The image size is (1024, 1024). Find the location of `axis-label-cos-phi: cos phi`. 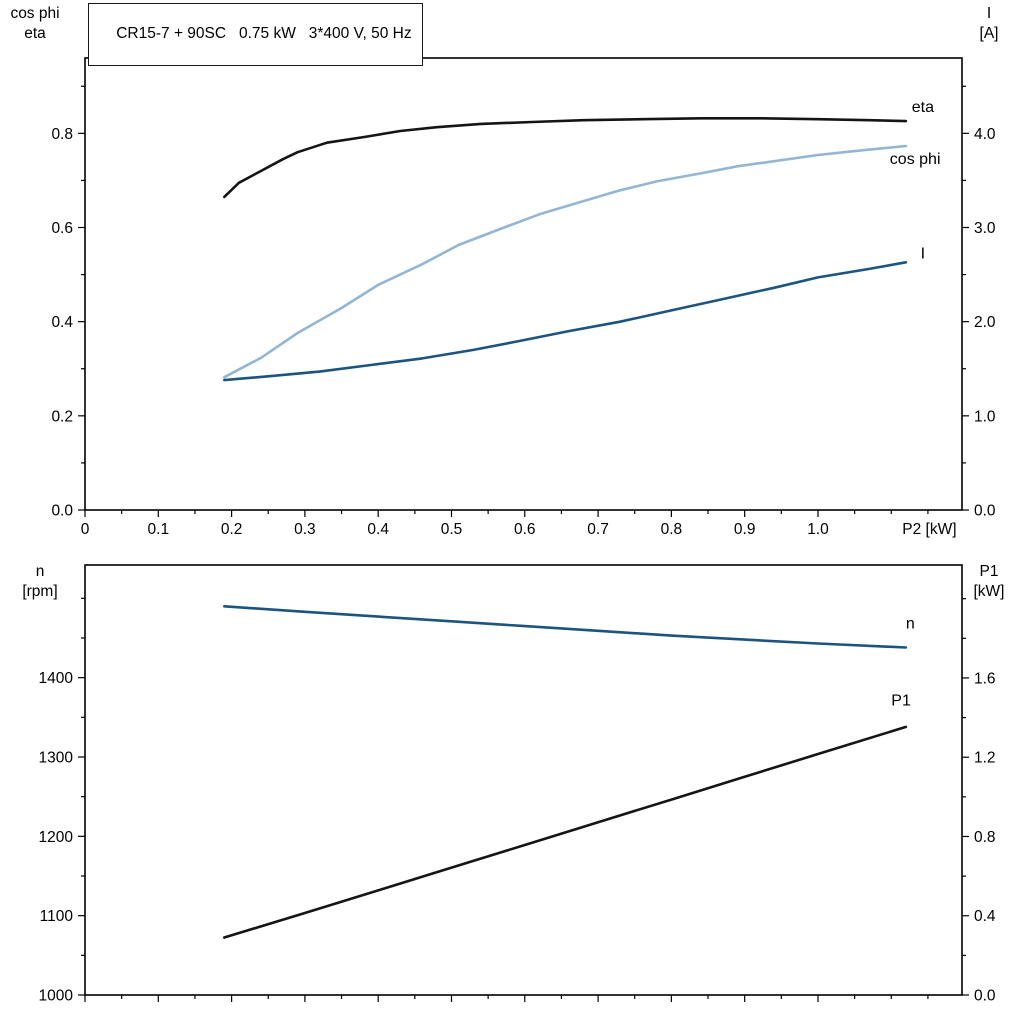

axis-label-cos-phi: cos phi is located at coordinates (35, 13).